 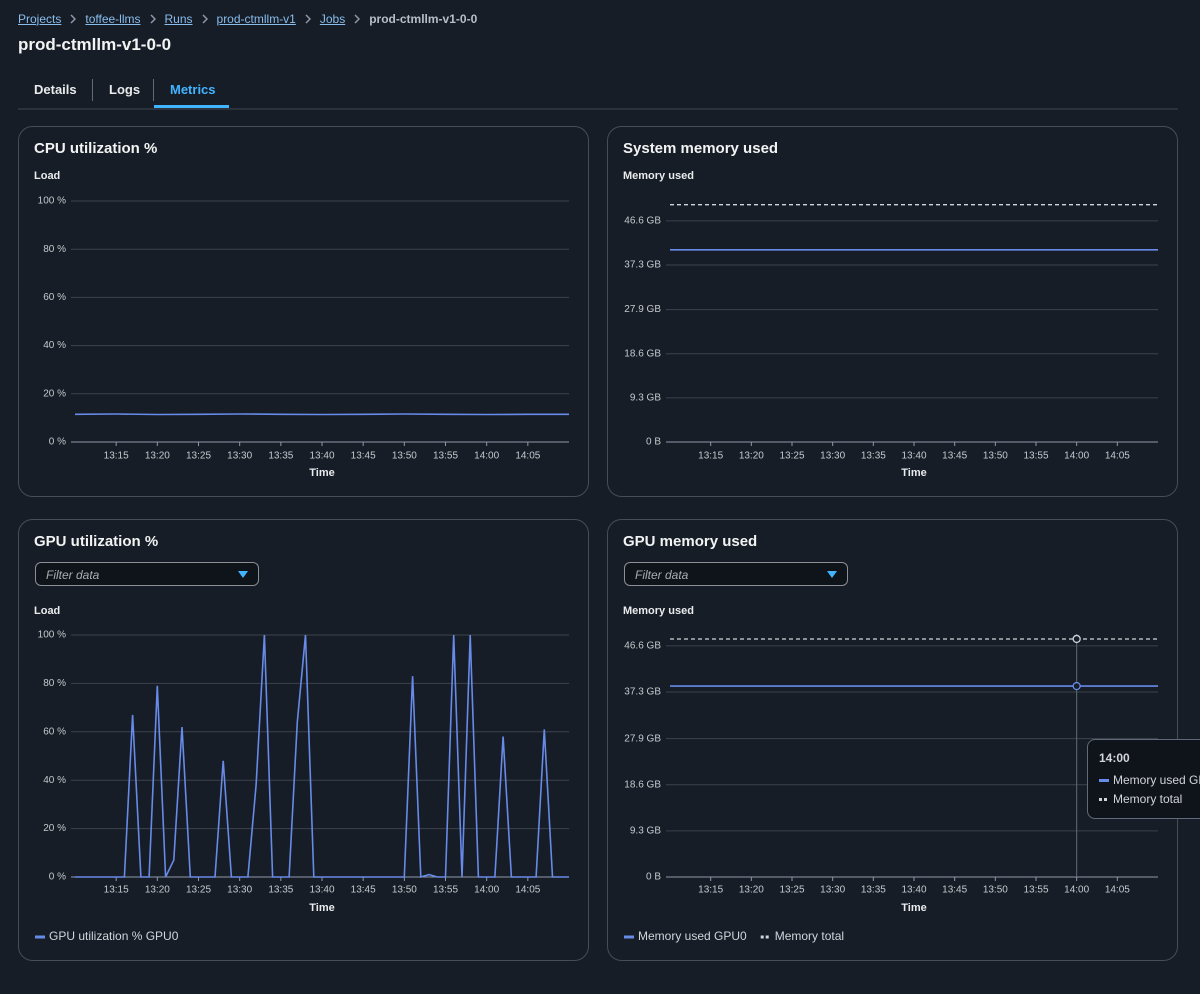 What do you see at coordinates (1114, 758) in the screenshot?
I see `tooltip-title: 14:00` at bounding box center [1114, 758].